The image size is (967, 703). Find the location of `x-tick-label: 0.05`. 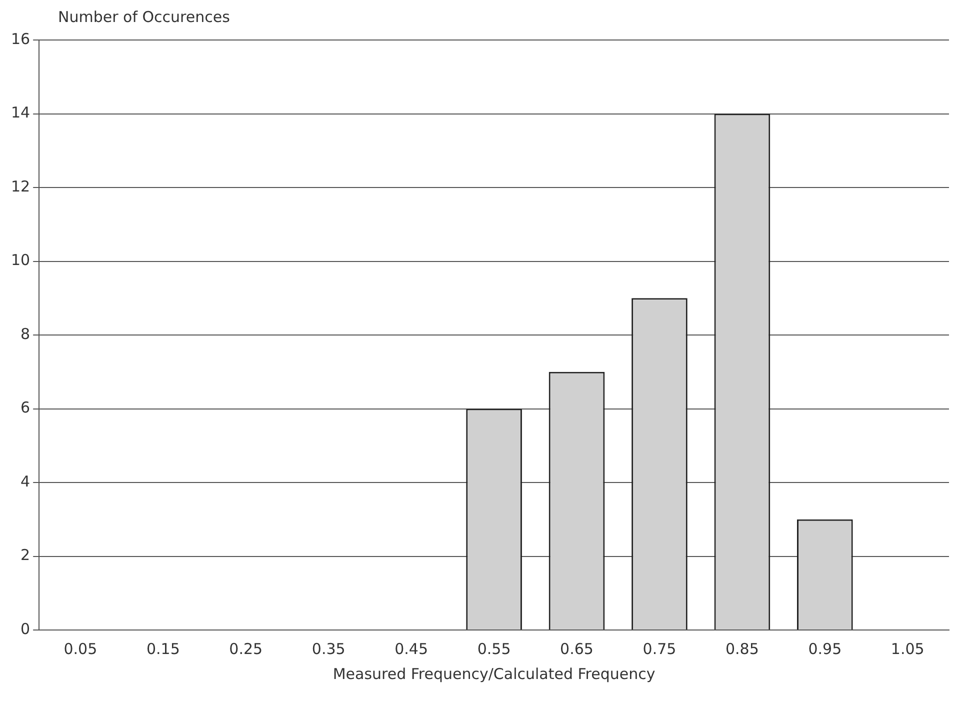

x-tick-label: 0.05 is located at coordinates (81, 649).